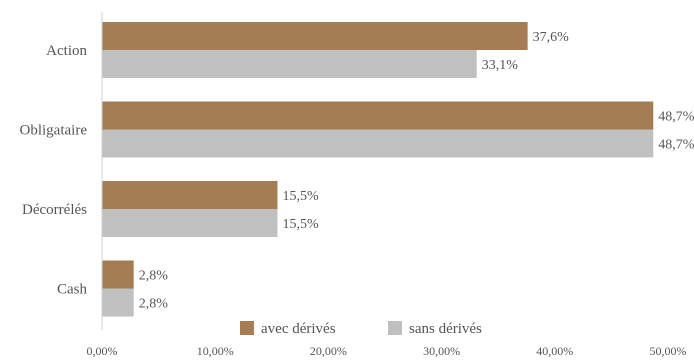 This screenshot has height=360, width=694. Describe the element at coordinates (378, 115) in the screenshot. I see `bar-obligataire-avec-derives` at that location.